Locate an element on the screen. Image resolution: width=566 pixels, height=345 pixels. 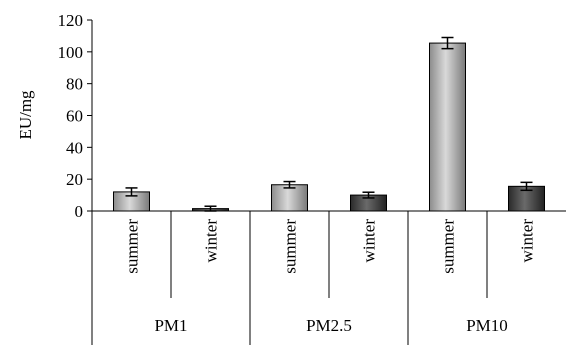
y-tick-label-20: 20 is located at coordinates (74, 179).